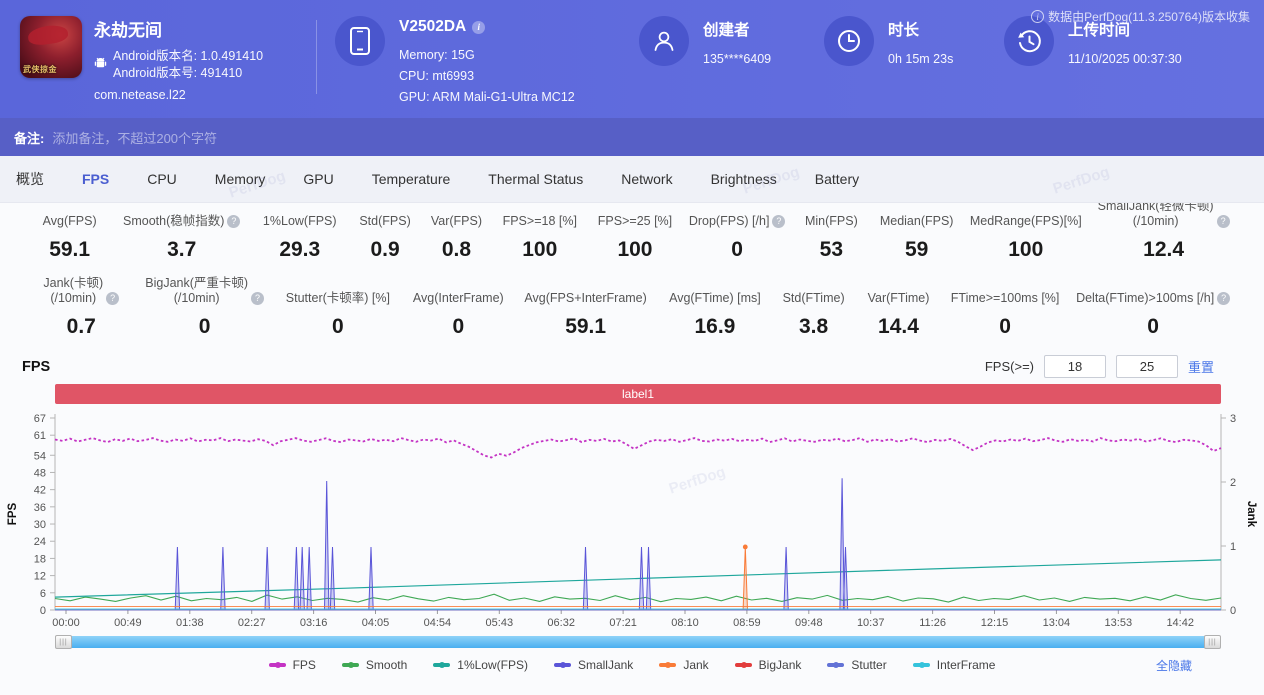  I want to click on svg-text: 67, so click(40, 419).